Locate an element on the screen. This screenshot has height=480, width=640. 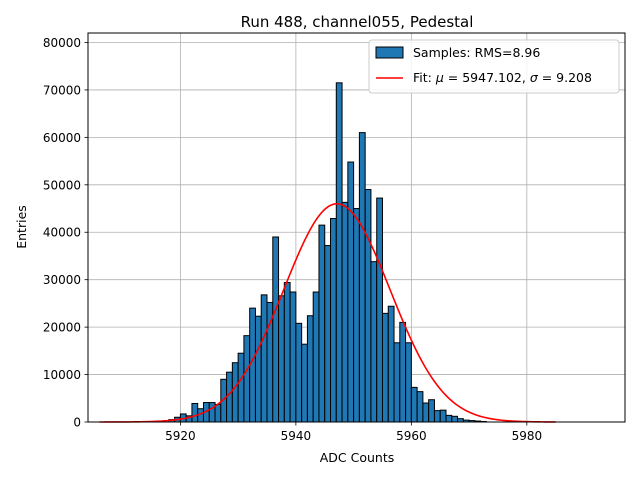
y-tick-label: 30000 is located at coordinates (62, 280).